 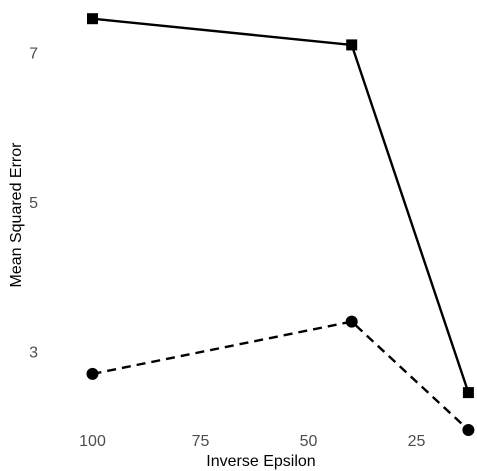 I want to click on x-tick-label-50: 50, so click(x=309, y=441).